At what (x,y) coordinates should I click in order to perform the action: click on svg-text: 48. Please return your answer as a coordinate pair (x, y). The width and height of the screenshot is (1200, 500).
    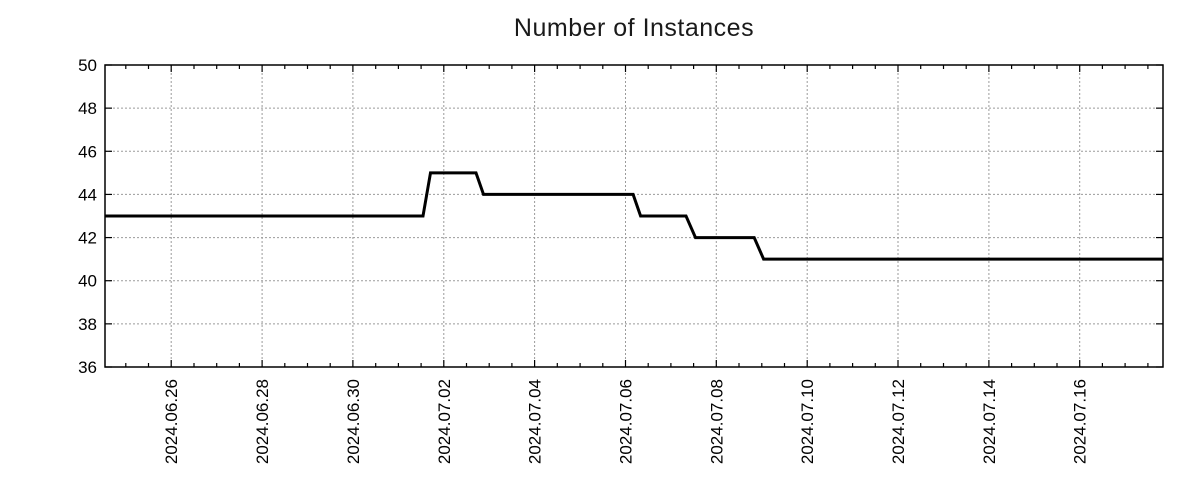
    Looking at the image, I should click on (87, 108).